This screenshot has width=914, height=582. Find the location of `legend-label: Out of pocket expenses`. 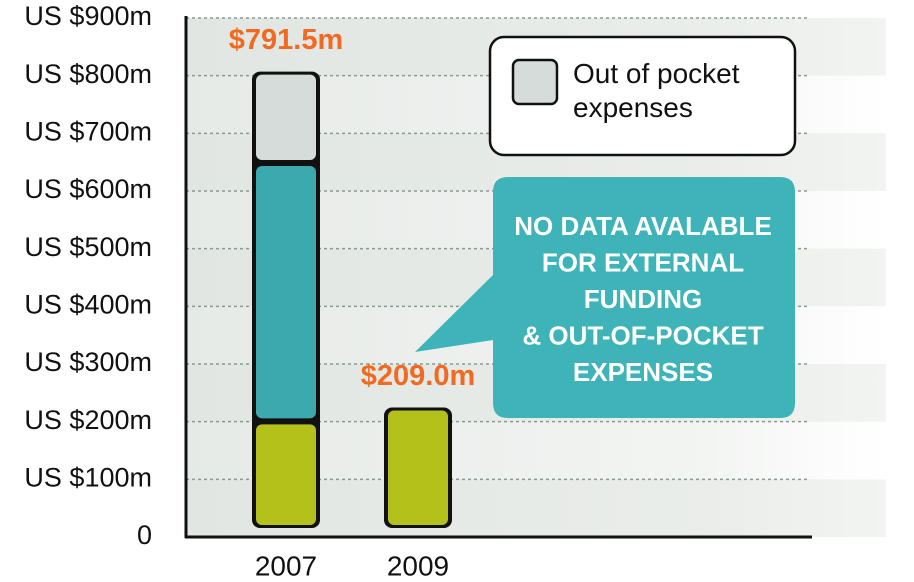

legend-label: Out of pocket expenses is located at coordinates (656, 90).